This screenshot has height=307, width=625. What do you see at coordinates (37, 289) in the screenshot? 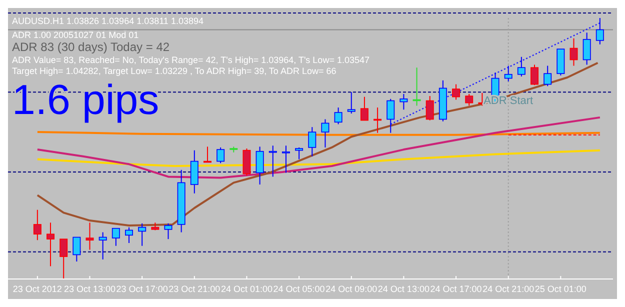
I see `x-tick-label: 23 Oct 2012` at bounding box center [37, 289].